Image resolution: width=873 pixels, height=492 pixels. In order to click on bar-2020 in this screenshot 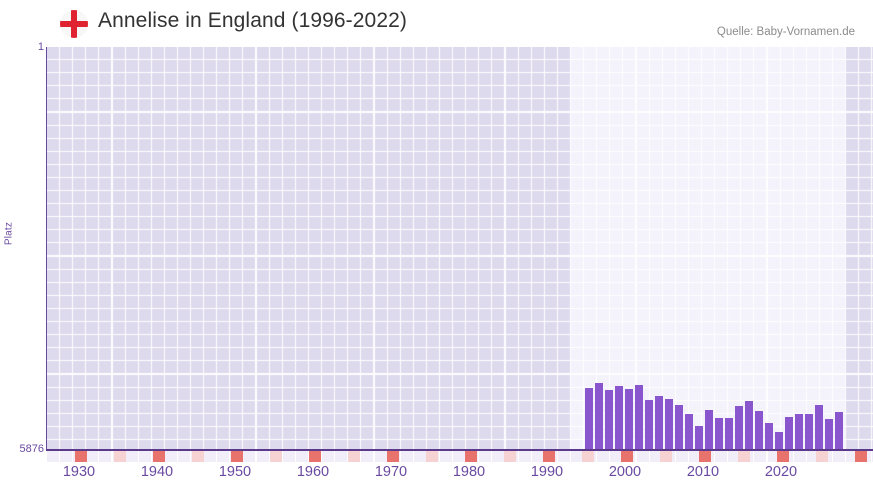, I will do `click(829, 434)`.